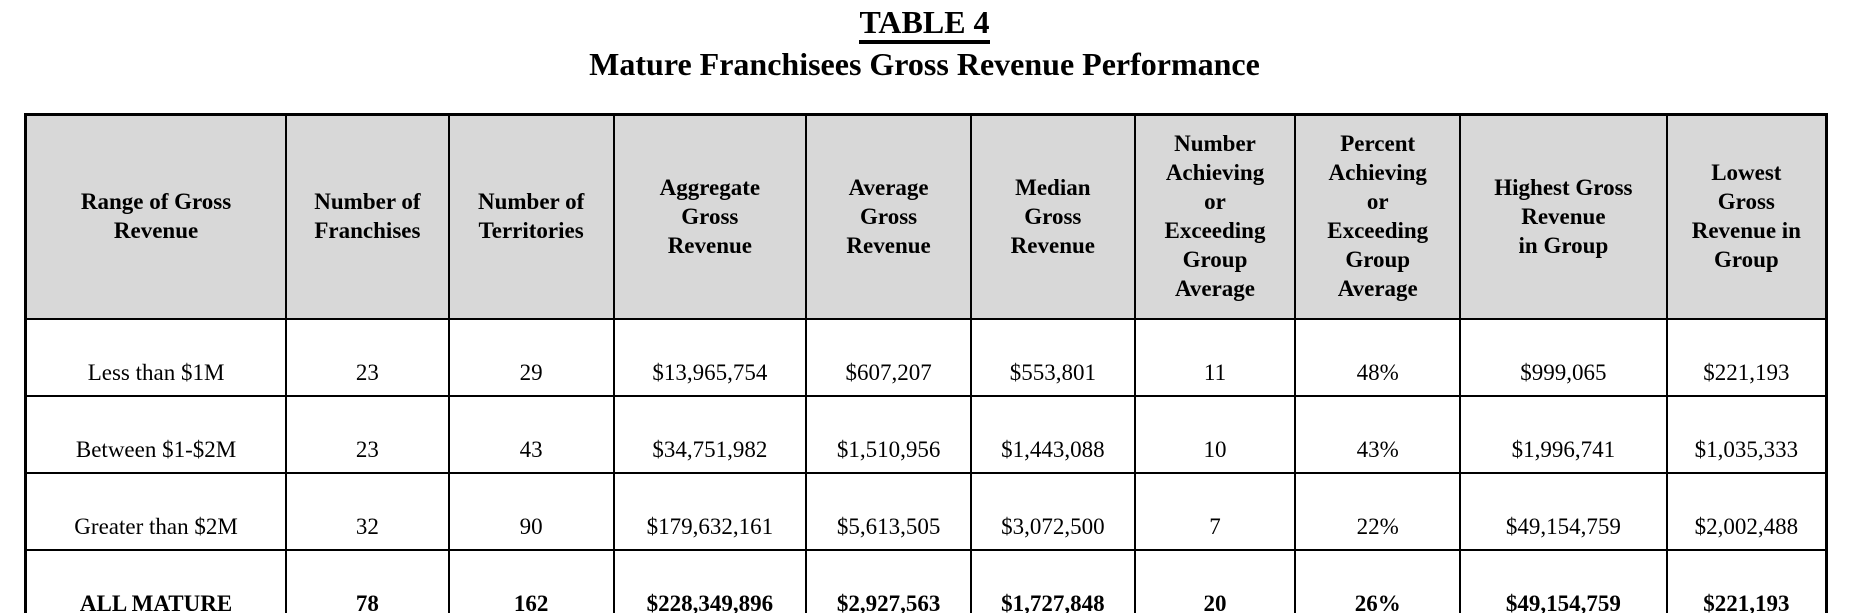  I want to click on cell-aggregate: $228,349,896, so click(710, 581).